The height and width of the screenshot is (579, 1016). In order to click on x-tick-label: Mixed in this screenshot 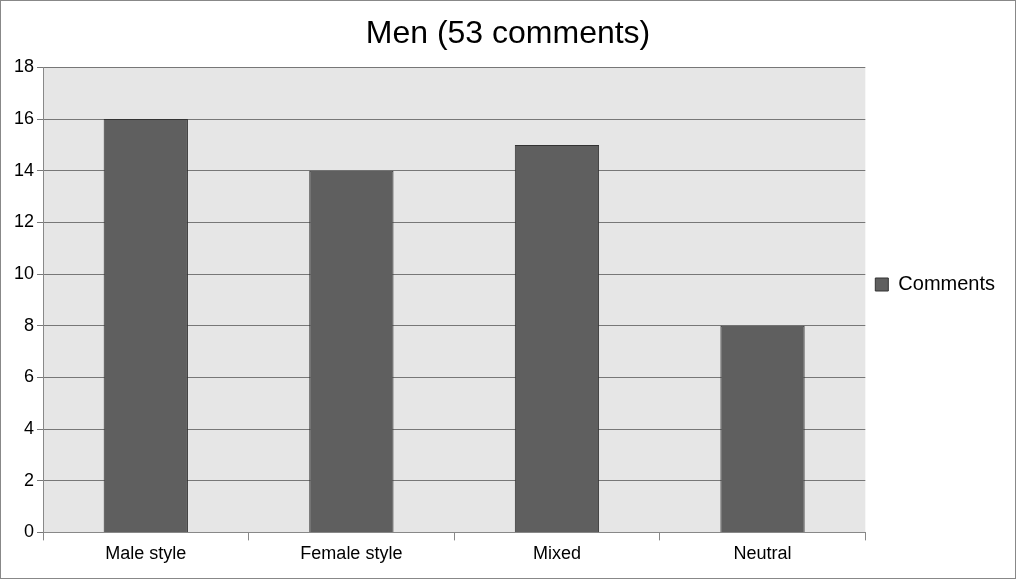, I will do `click(556, 553)`.